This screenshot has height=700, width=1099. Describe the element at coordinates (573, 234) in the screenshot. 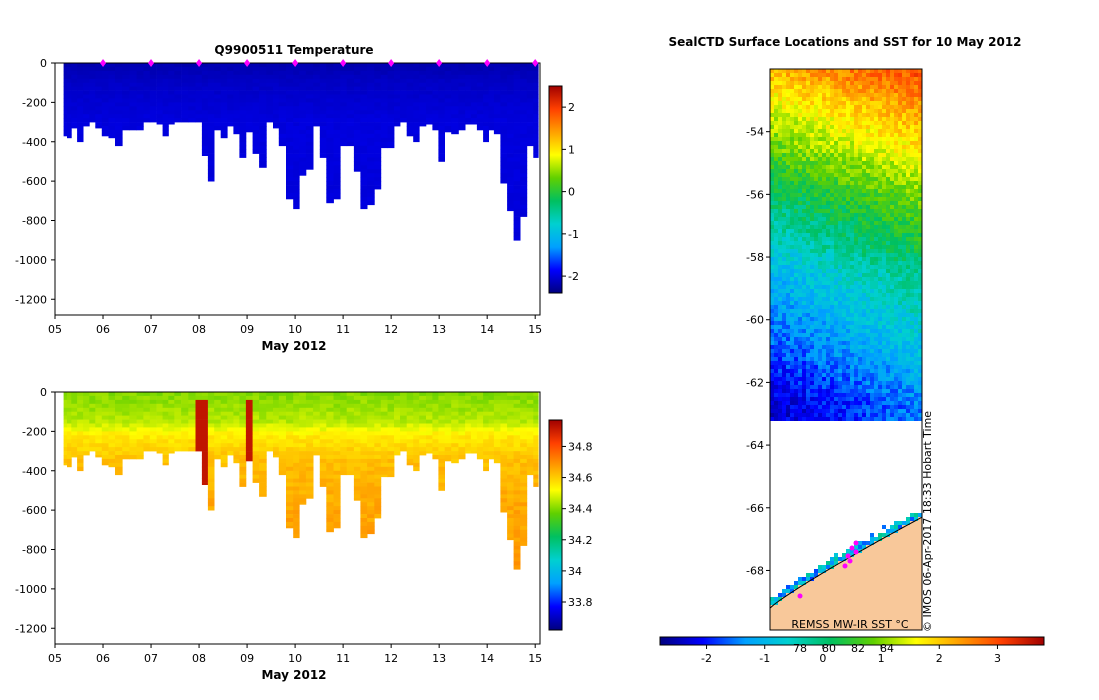

I see `colorbar-tick-label: -1` at that location.